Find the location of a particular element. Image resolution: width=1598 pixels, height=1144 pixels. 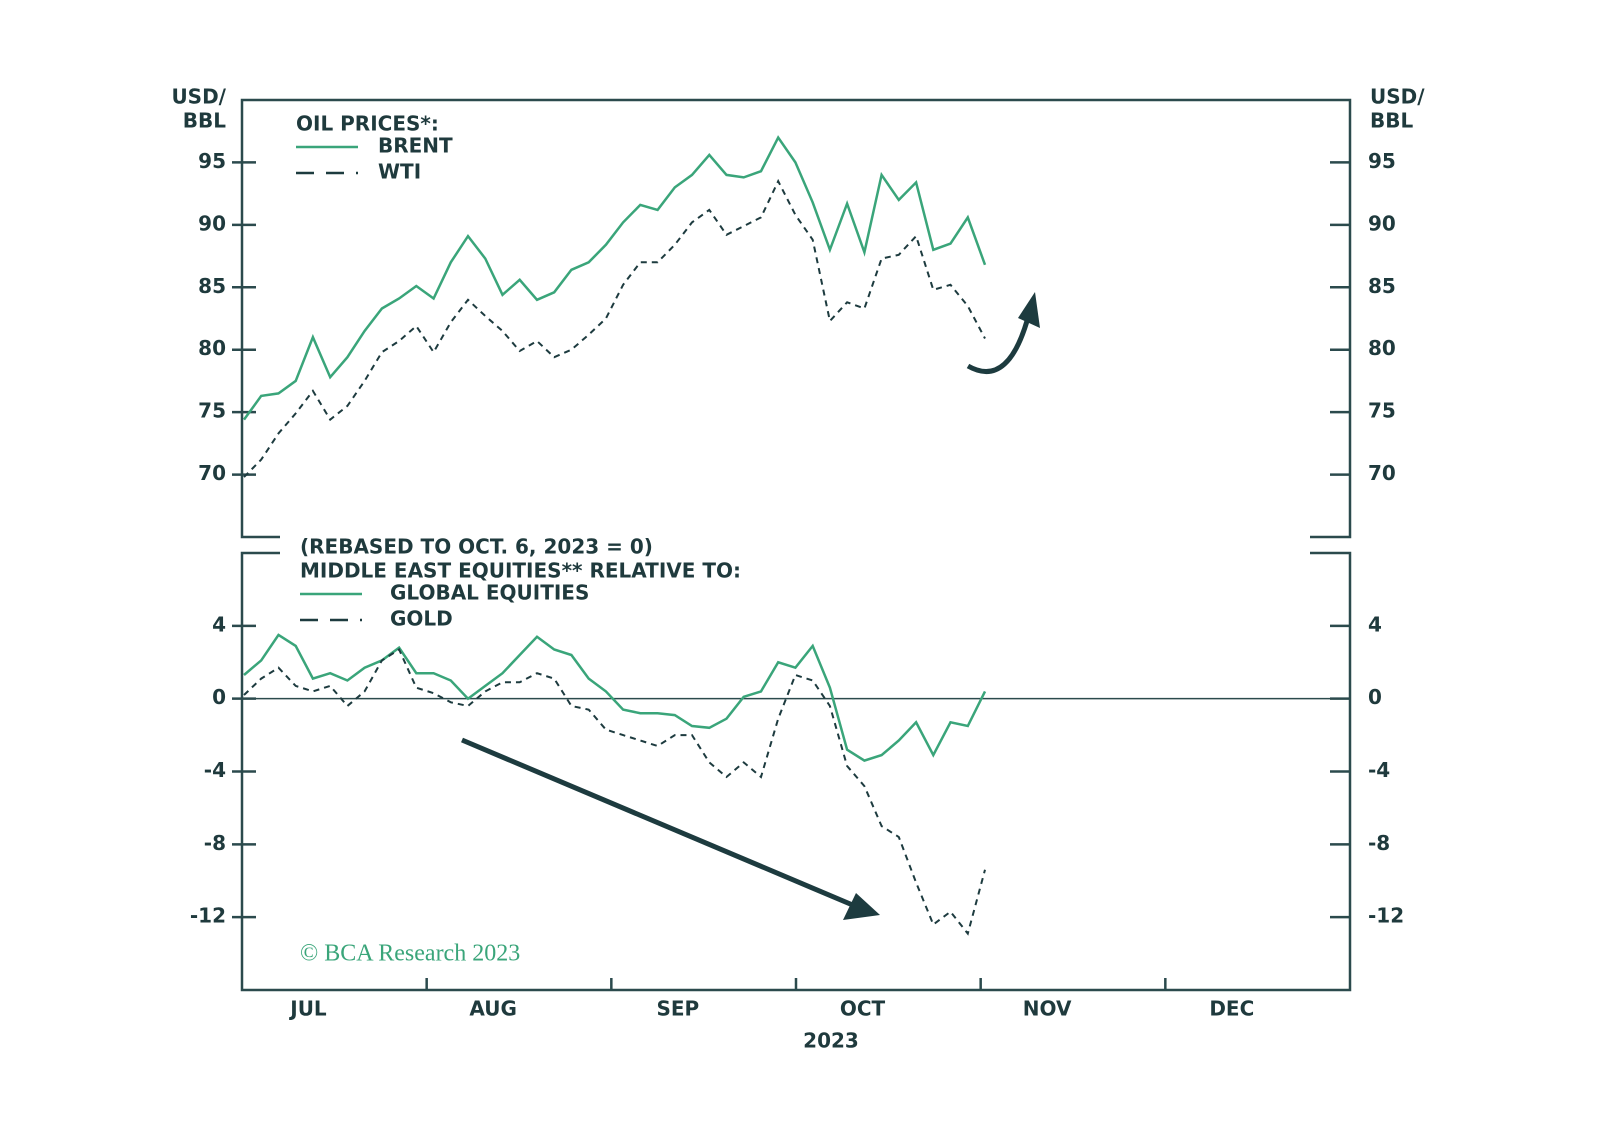

x-tick-label: SEP is located at coordinates (677, 1009).